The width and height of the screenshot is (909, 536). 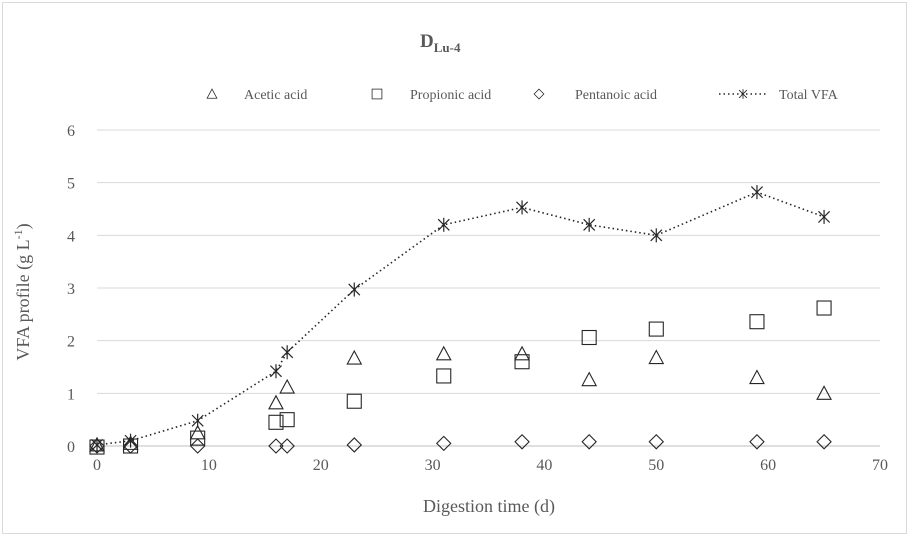 I want to click on legend-marker-total-vfa, so click(x=743, y=94).